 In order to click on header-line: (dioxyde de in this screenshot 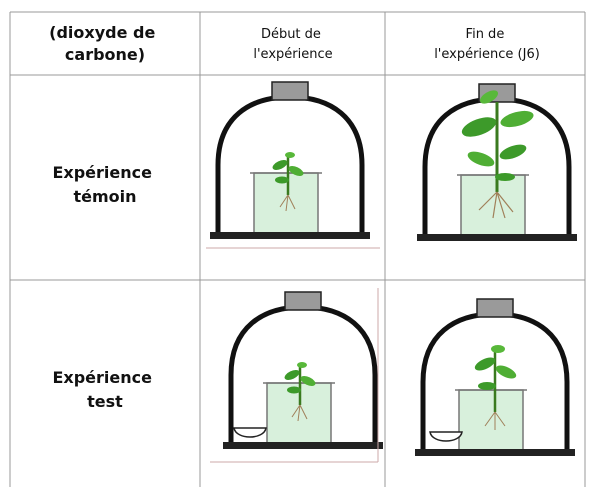, I will do `click(102, 32)`.